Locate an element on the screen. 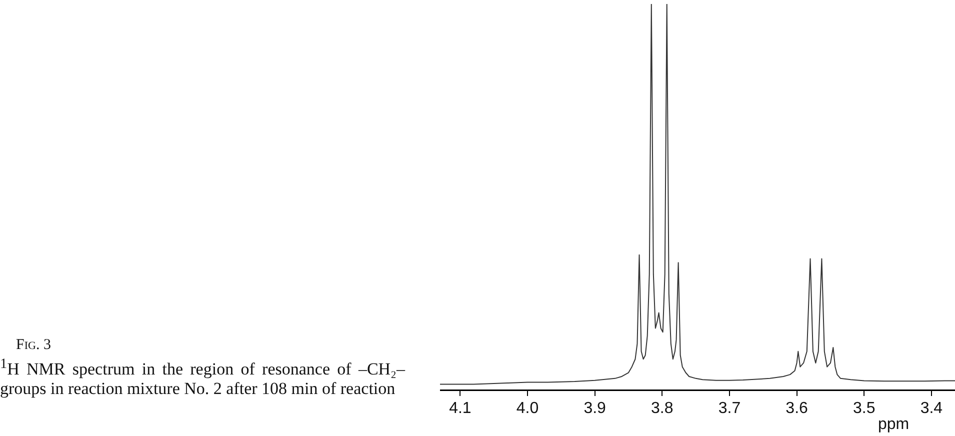 This screenshot has height=436, width=955. x-tick-label: 3.8 is located at coordinates (662, 409).